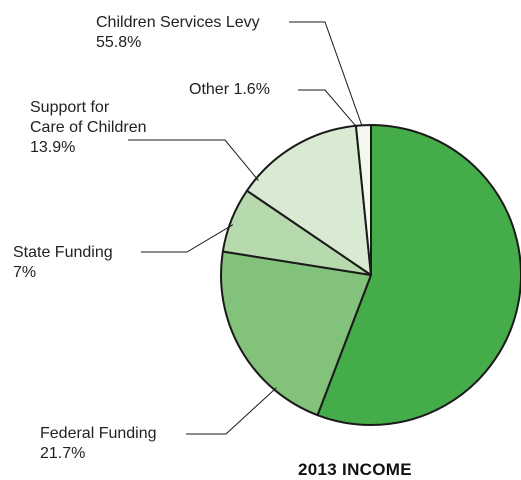  Describe the element at coordinates (328, 108) in the screenshot. I see `leader-other` at that location.